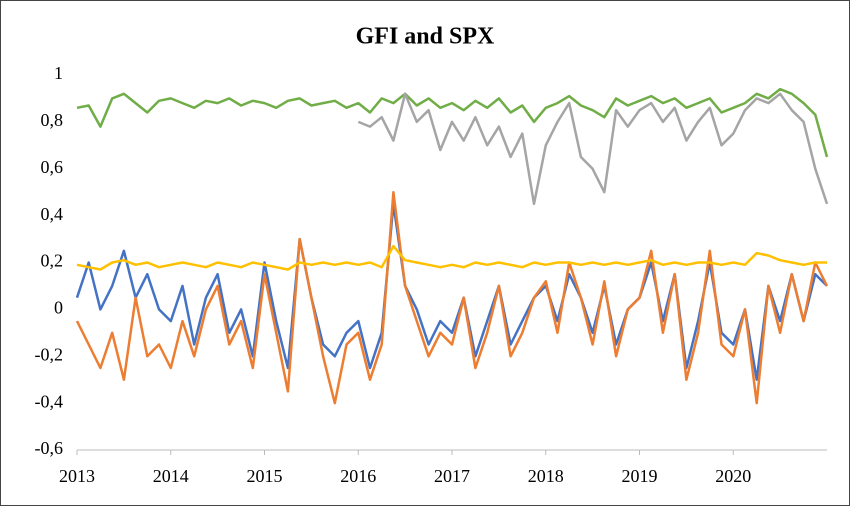 The width and height of the screenshot is (850, 506). Describe the element at coordinates (425, 37) in the screenshot. I see `chart-title: GFI and SPX` at that location.